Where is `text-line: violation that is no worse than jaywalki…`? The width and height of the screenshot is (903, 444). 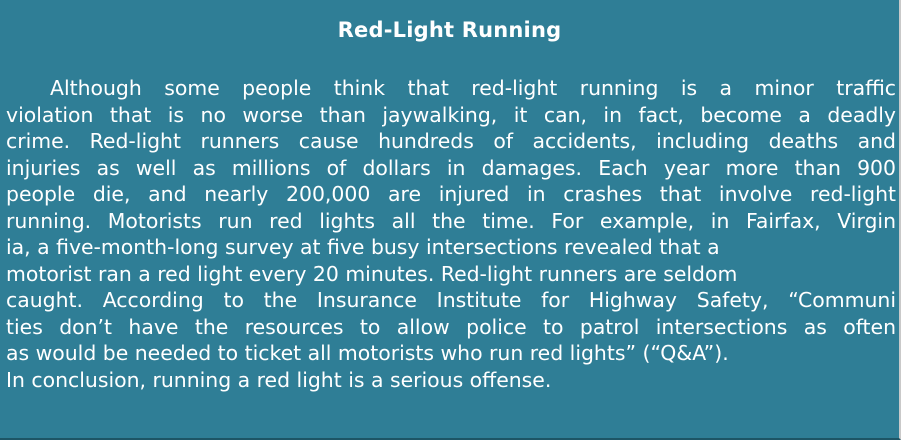
text-line: violation that is no worse than jaywalki… is located at coordinates (451, 114).